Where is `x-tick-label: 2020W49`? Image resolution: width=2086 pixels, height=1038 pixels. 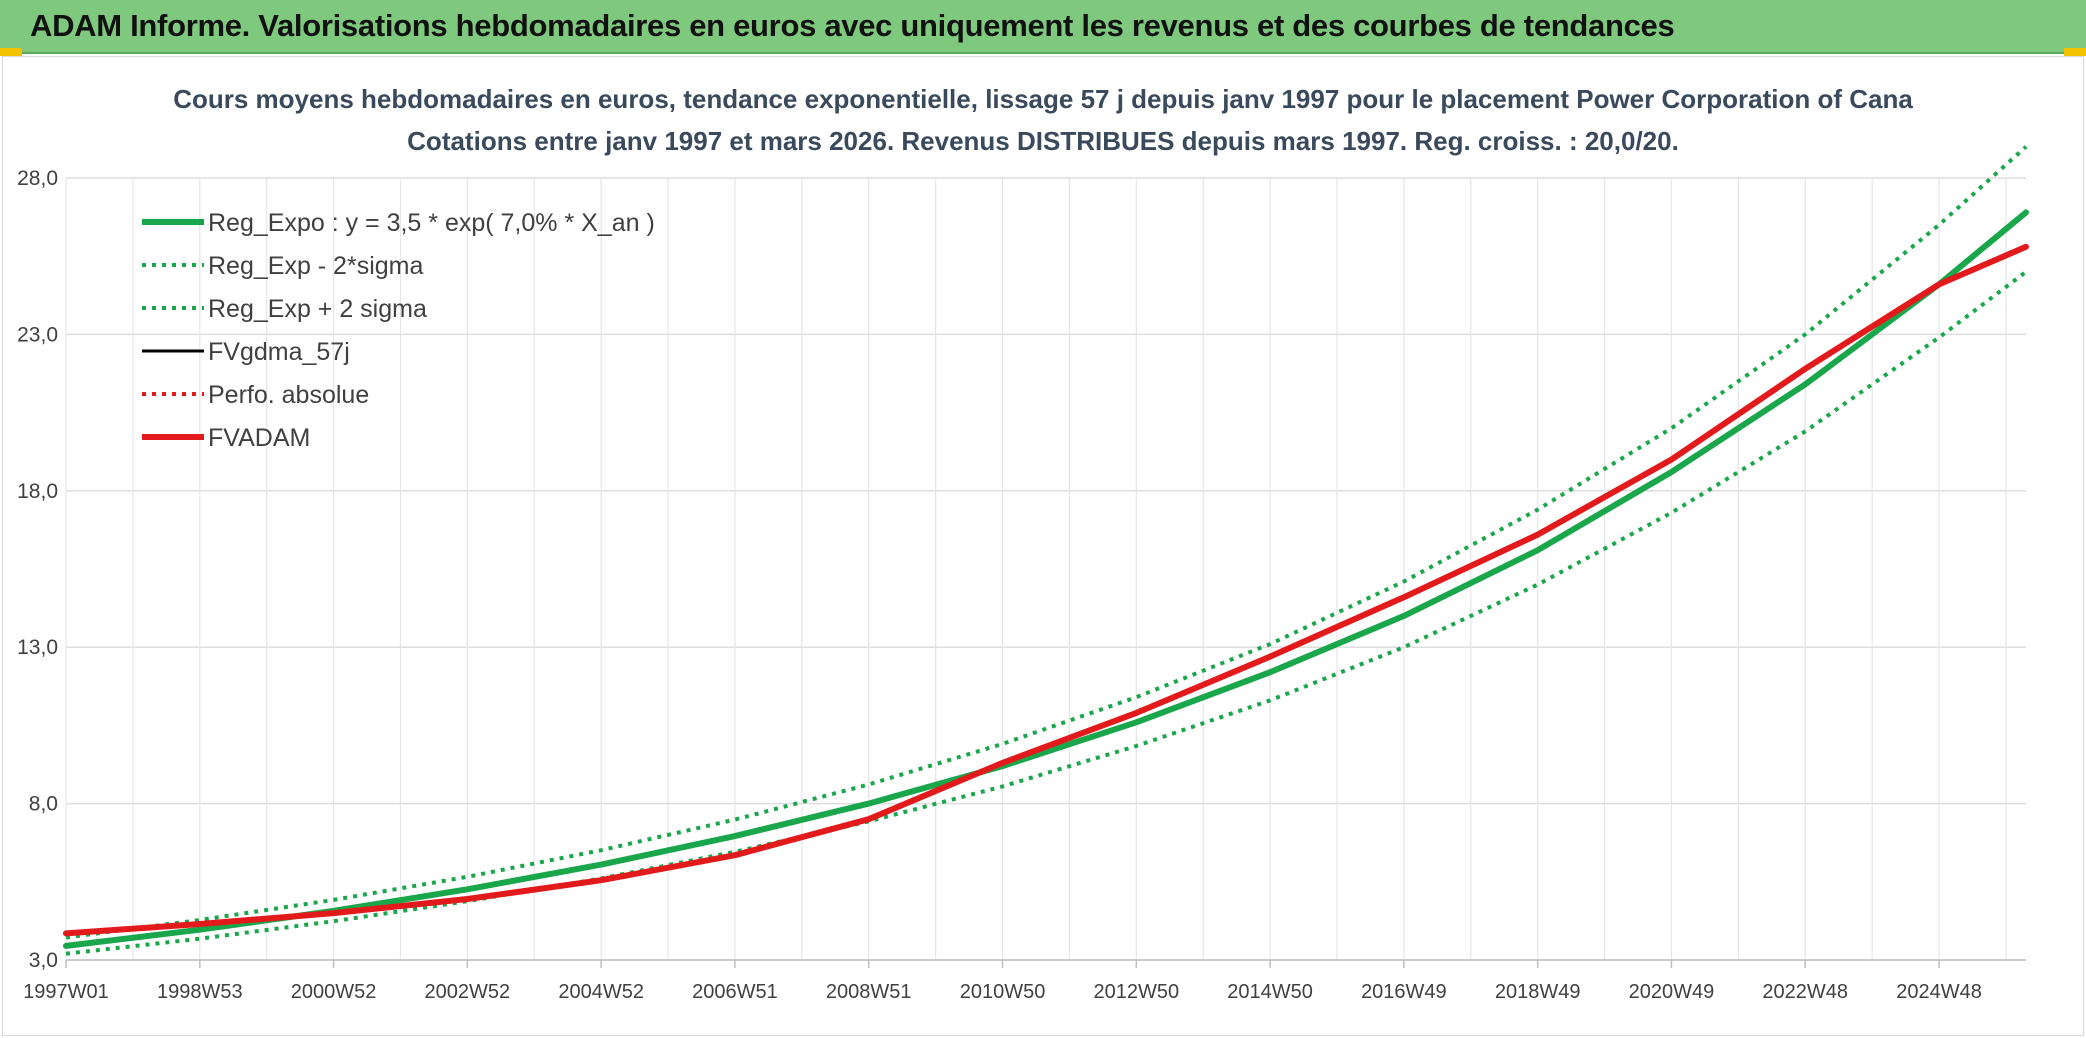 x-tick-label: 2020W49 is located at coordinates (1672, 992).